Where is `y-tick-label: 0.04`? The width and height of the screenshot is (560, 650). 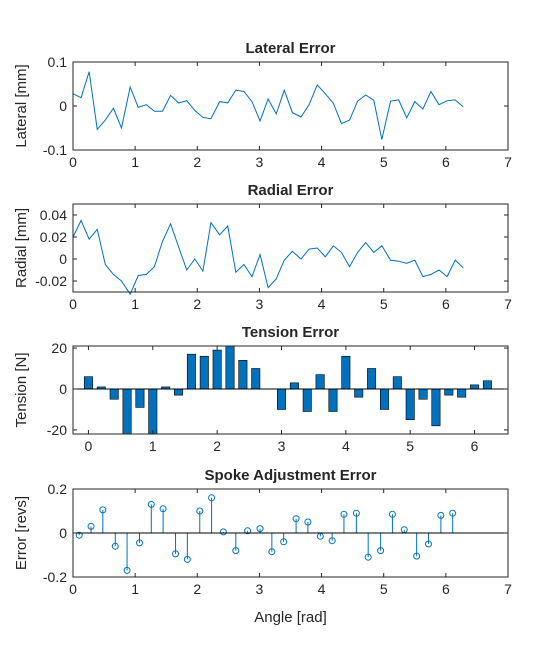
y-tick-label: 0.04 is located at coordinates (53, 215).